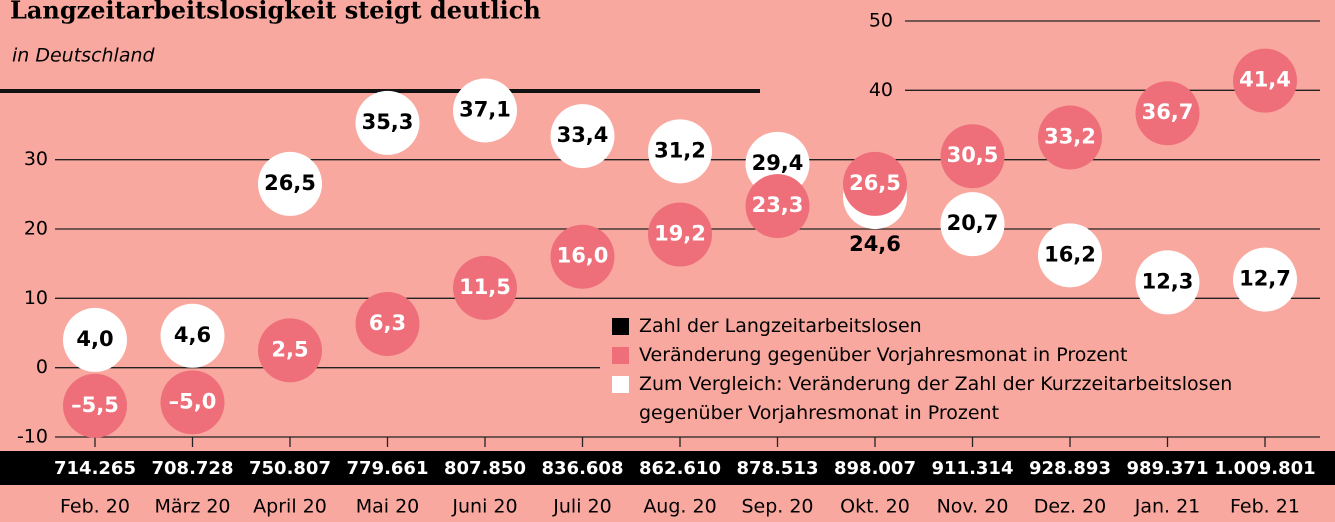  What do you see at coordinates (192, 507) in the screenshot?
I see `x-tick-label: März 20` at bounding box center [192, 507].